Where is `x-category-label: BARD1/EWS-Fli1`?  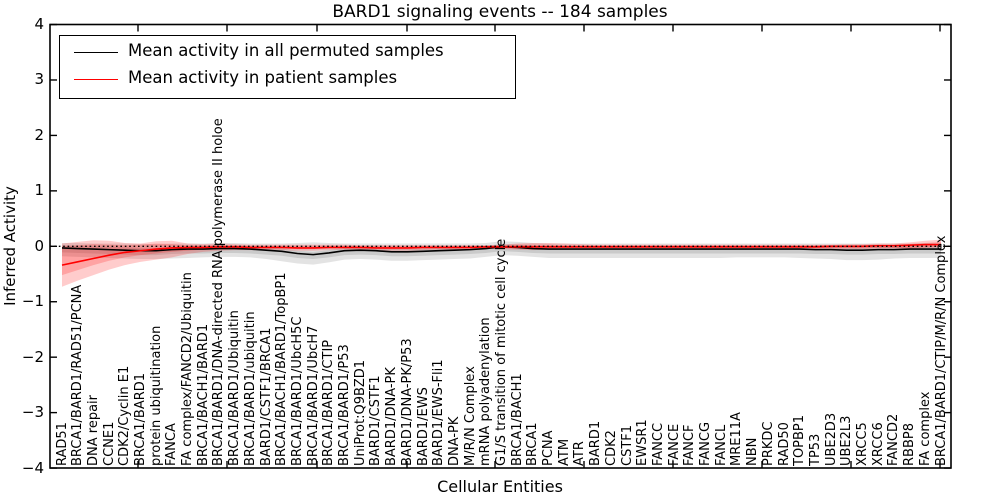
x-category-label: BARD1/EWS-Fli1 is located at coordinates (439, 413).